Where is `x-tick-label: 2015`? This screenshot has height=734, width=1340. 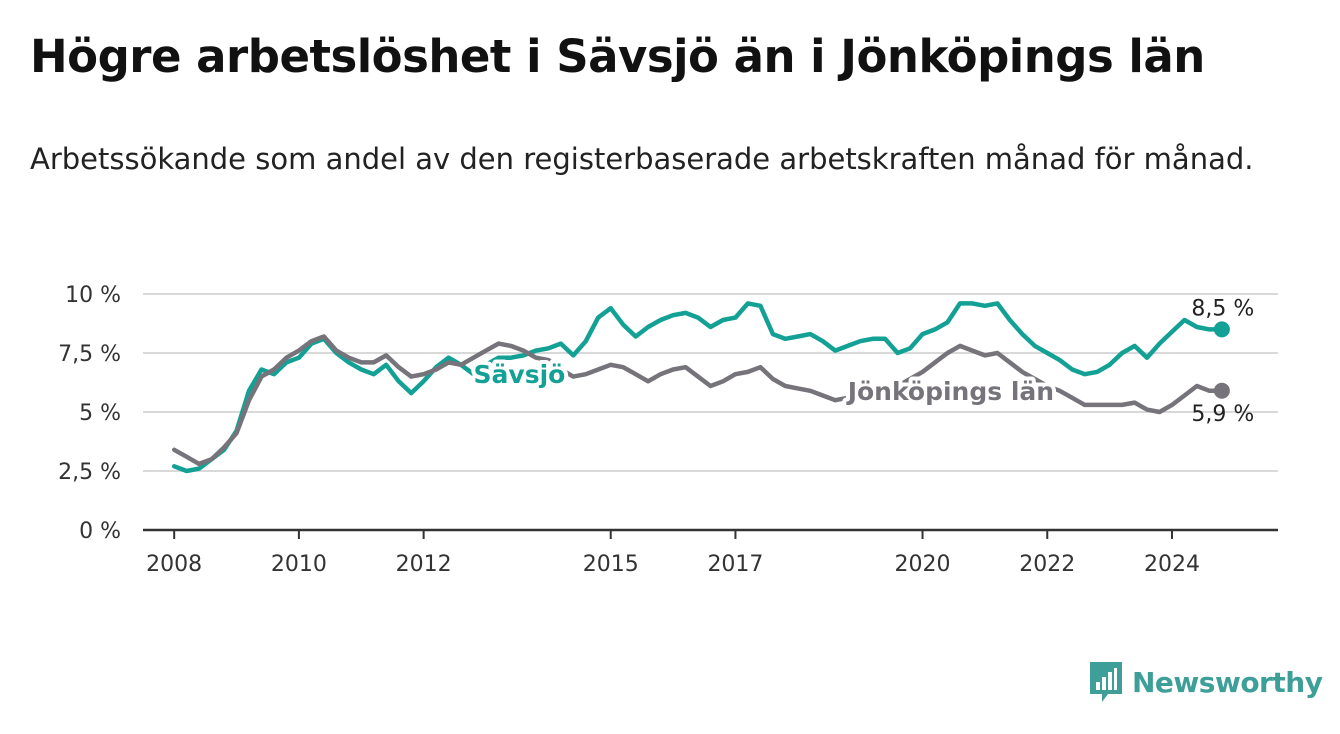
x-tick-label: 2015 is located at coordinates (611, 564).